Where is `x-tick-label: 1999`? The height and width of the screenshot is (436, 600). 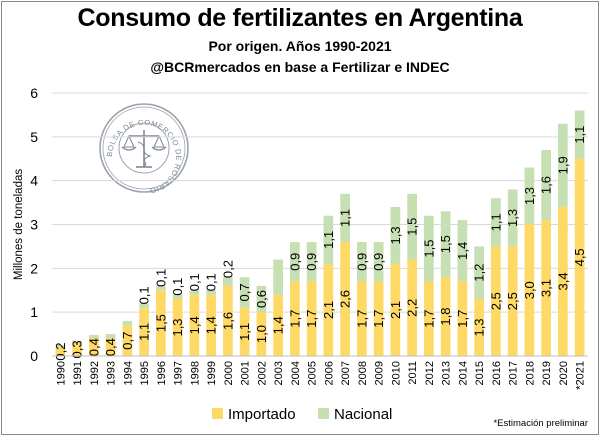 x-tick-label: 1999 is located at coordinates (212, 373).